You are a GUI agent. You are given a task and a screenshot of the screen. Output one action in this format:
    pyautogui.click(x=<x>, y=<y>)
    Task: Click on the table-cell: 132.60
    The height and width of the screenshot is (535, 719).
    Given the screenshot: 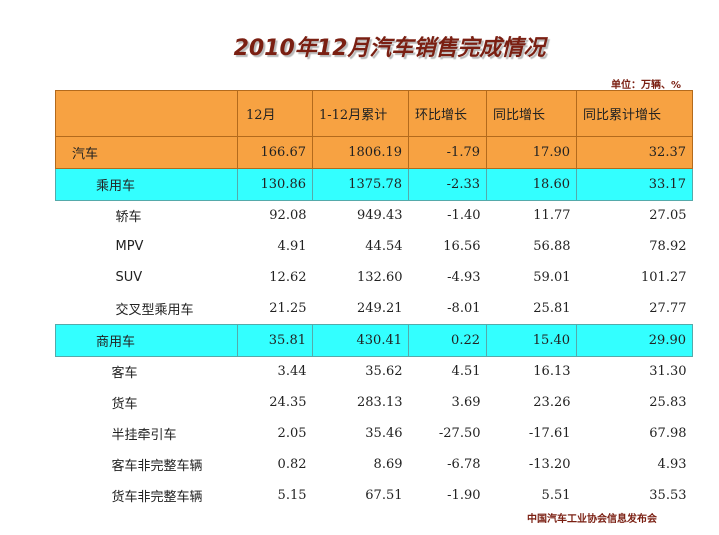 What is the action you would take?
    pyautogui.click(x=380, y=278)
    